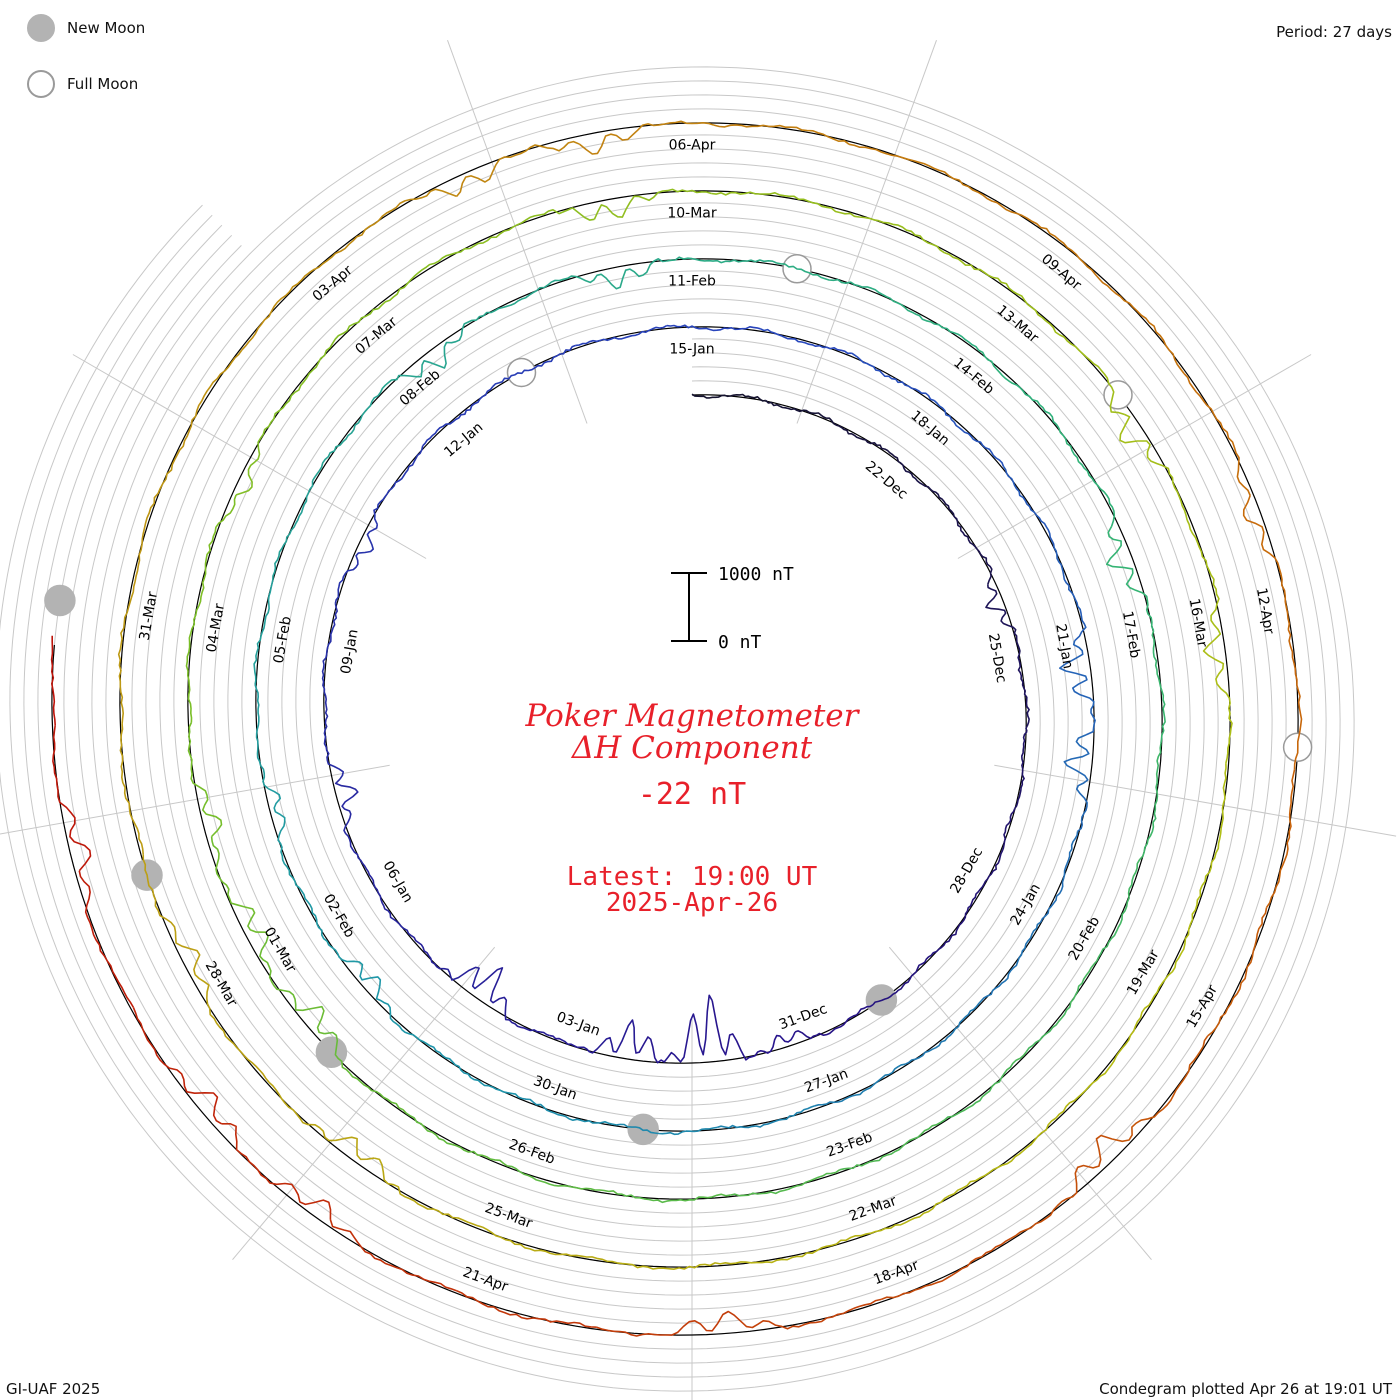 The width and height of the screenshot is (1400, 1400). What do you see at coordinates (149, 616) in the screenshot?
I see `date-label: 31-Mar` at bounding box center [149, 616].